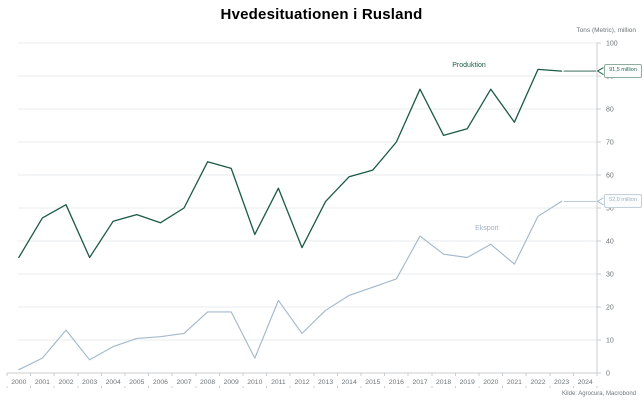 The height and width of the screenshot is (404, 643). Describe the element at coordinates (610, 241) in the screenshot. I see `y-tick-label: 40` at that location.